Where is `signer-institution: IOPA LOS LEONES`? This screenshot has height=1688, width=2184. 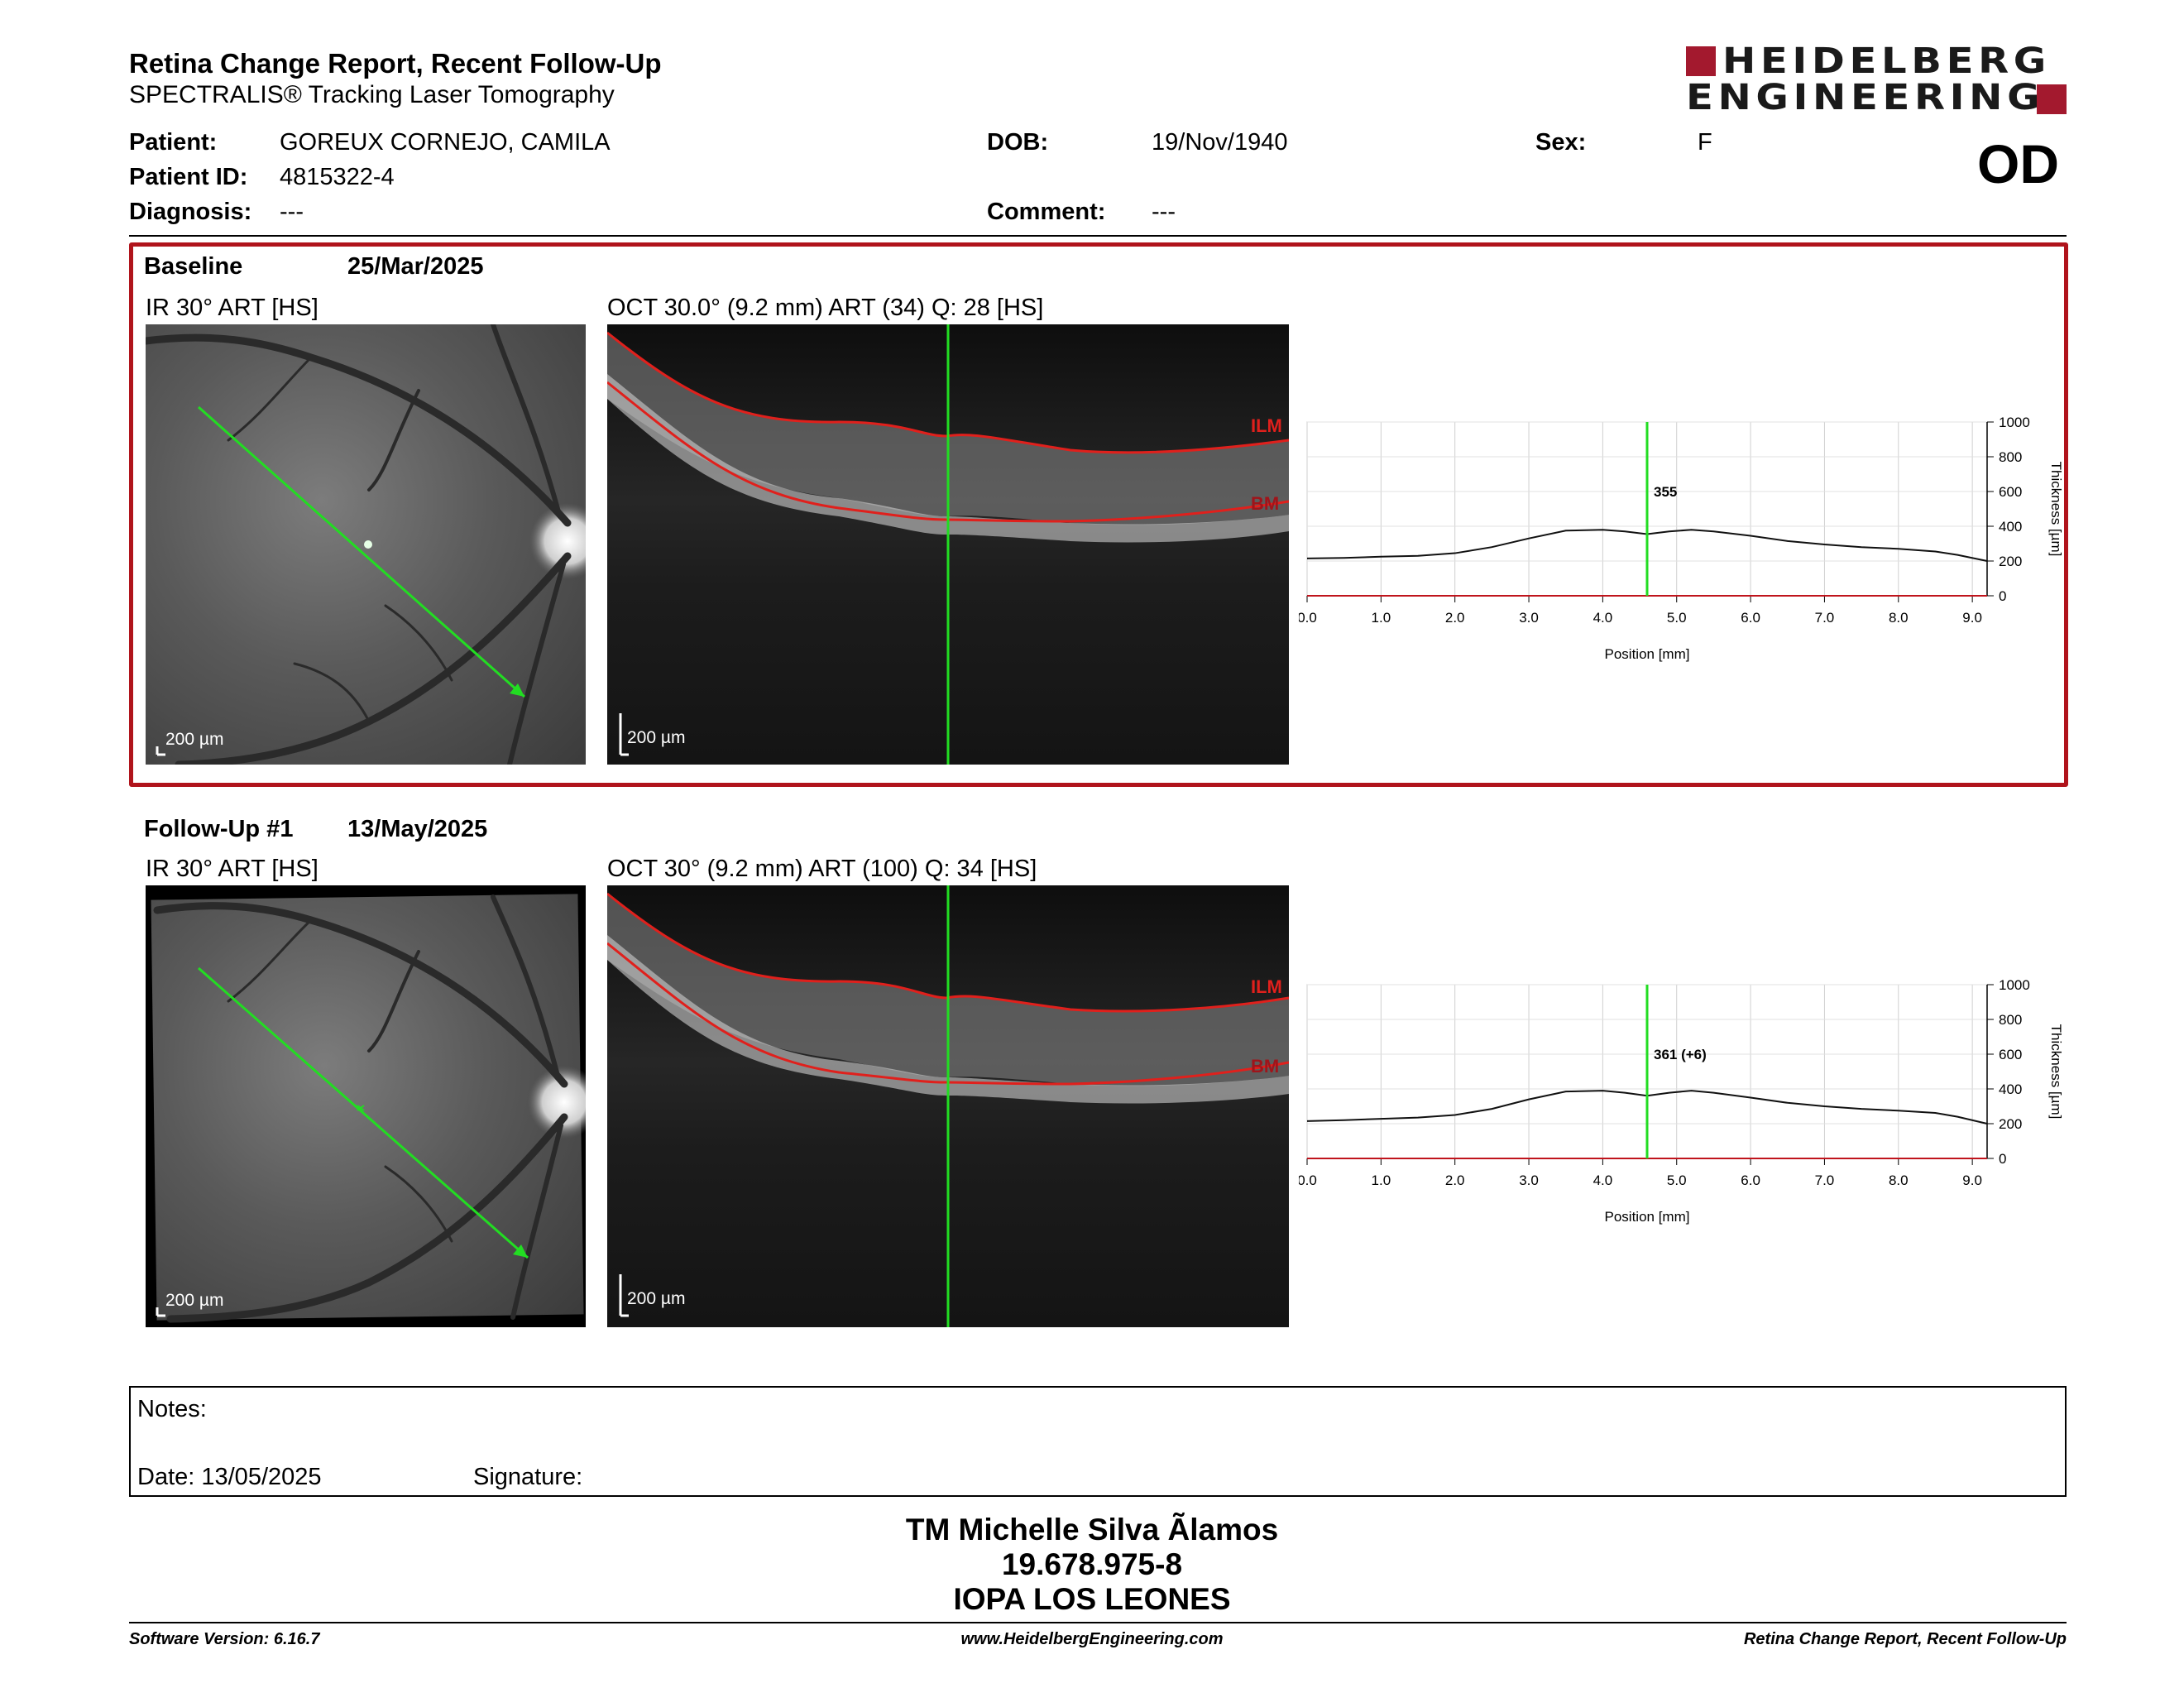
signer-institution: IOPA LOS LEONES is located at coordinates (1092, 1599).